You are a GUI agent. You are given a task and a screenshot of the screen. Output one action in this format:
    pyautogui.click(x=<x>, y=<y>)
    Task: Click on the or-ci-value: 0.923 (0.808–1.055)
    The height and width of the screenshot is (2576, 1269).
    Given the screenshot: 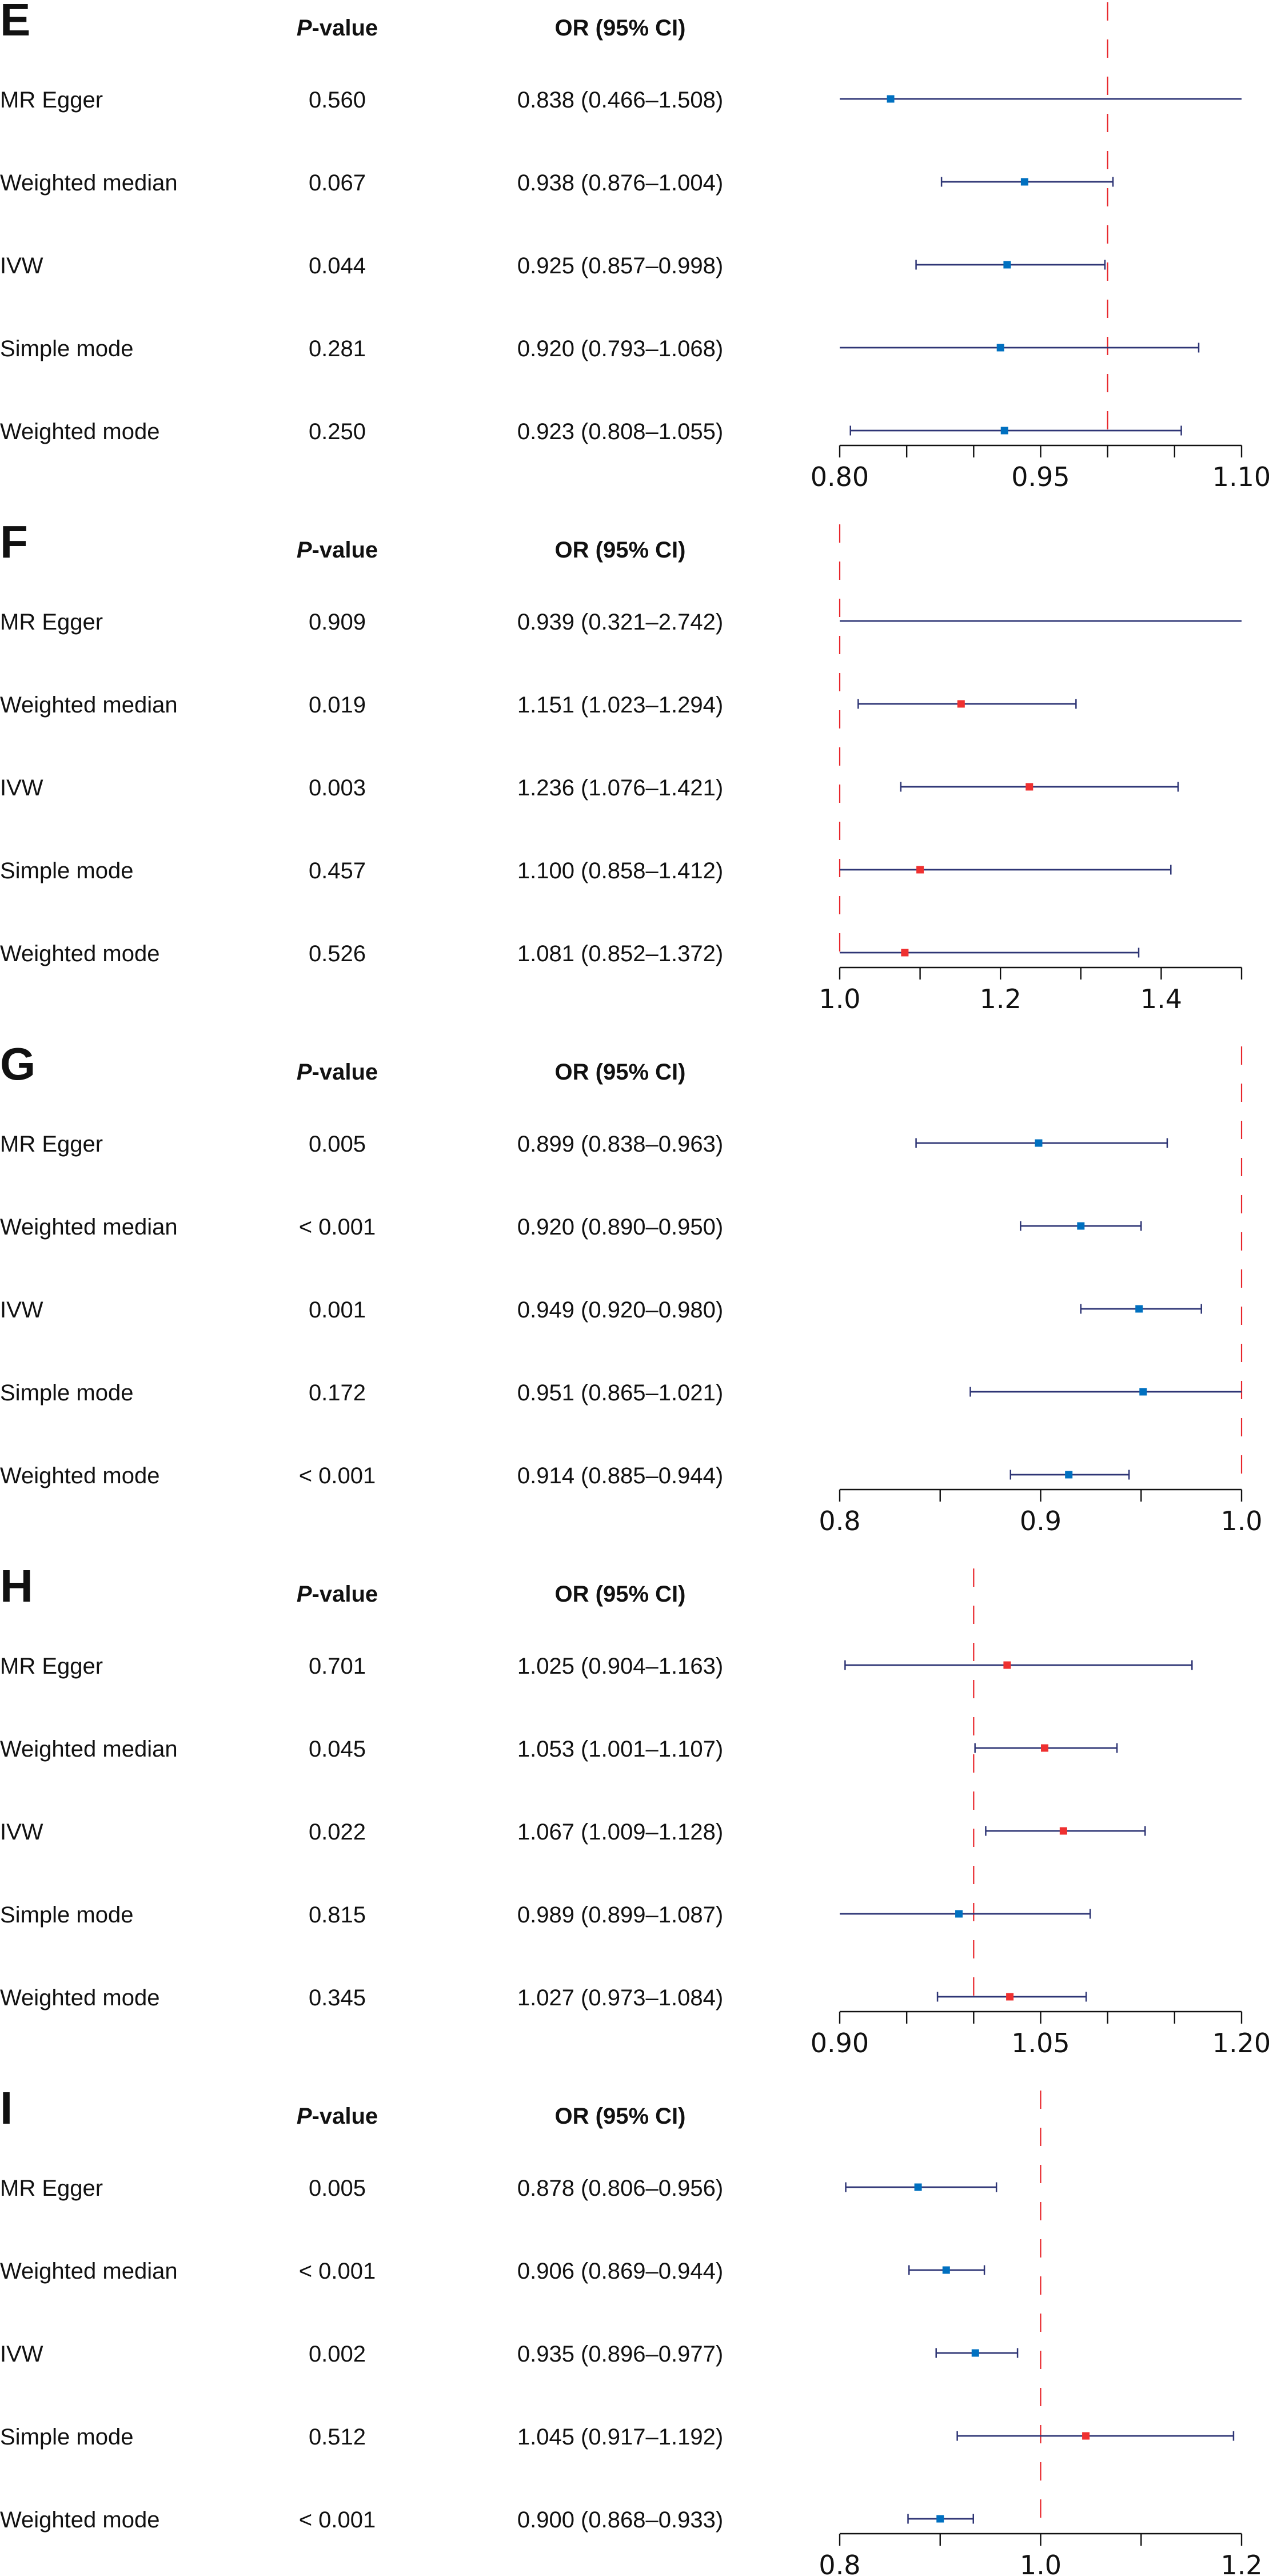 What is the action you would take?
    pyautogui.click(x=620, y=431)
    